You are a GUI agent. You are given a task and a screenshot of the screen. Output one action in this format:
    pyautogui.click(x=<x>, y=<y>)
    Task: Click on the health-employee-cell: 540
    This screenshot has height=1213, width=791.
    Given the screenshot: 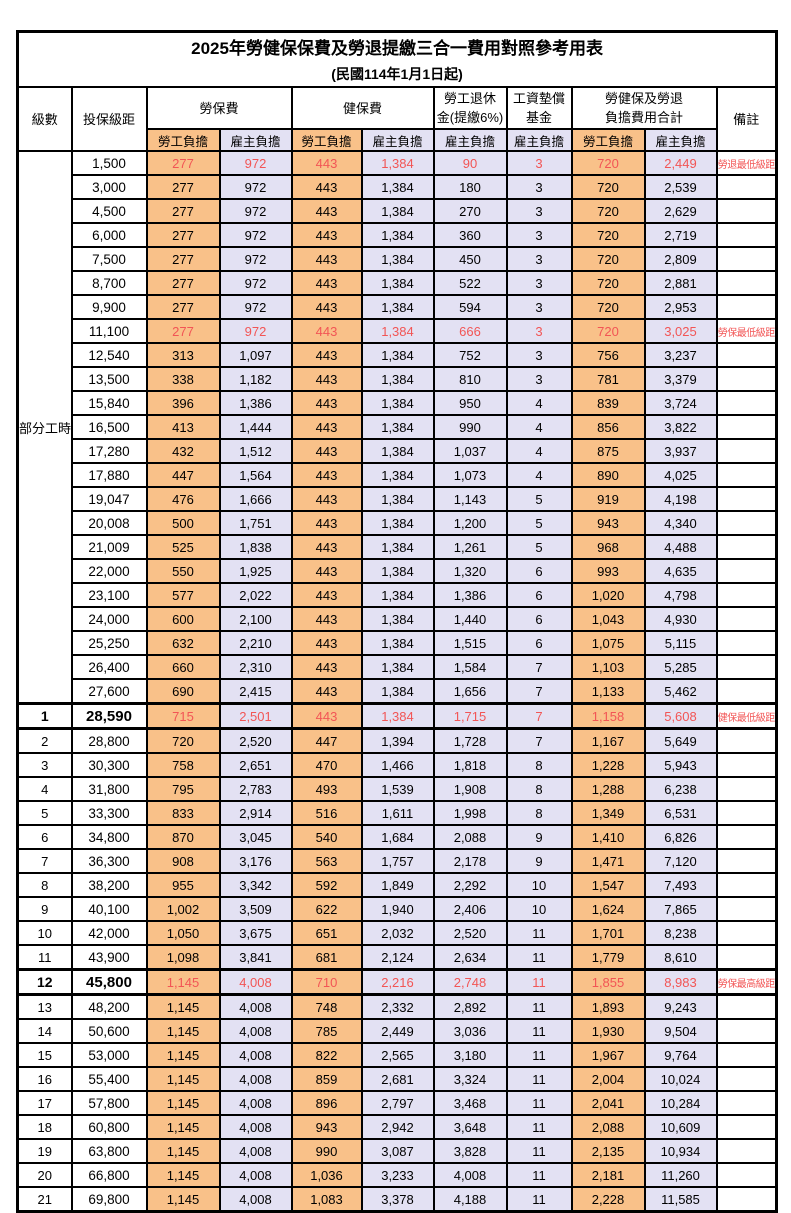 What is the action you would take?
    pyautogui.click(x=326, y=837)
    